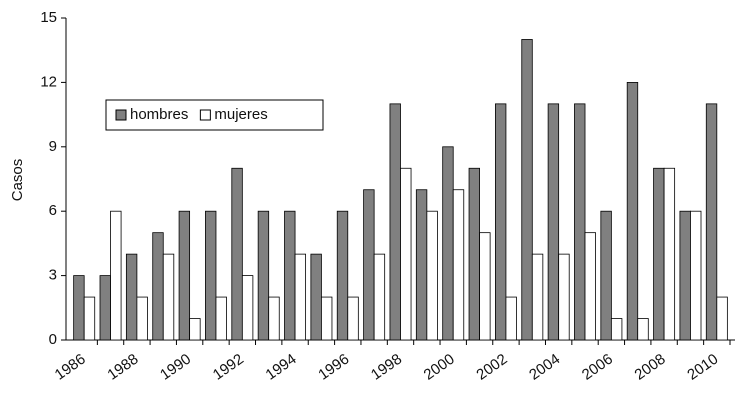 This screenshot has width=741, height=400. I want to click on x-tick-label: 2002, so click(491, 367).